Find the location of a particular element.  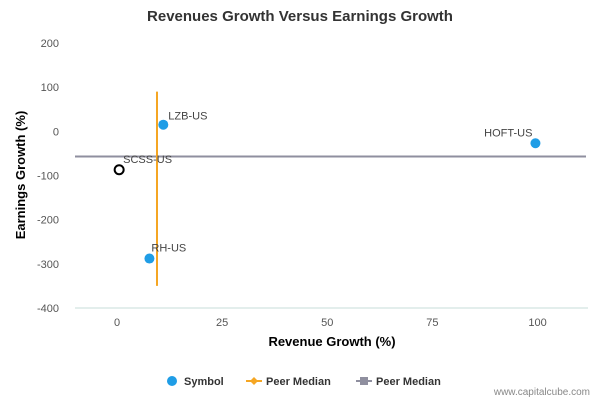

point-label: RH-US is located at coordinates (168, 249).